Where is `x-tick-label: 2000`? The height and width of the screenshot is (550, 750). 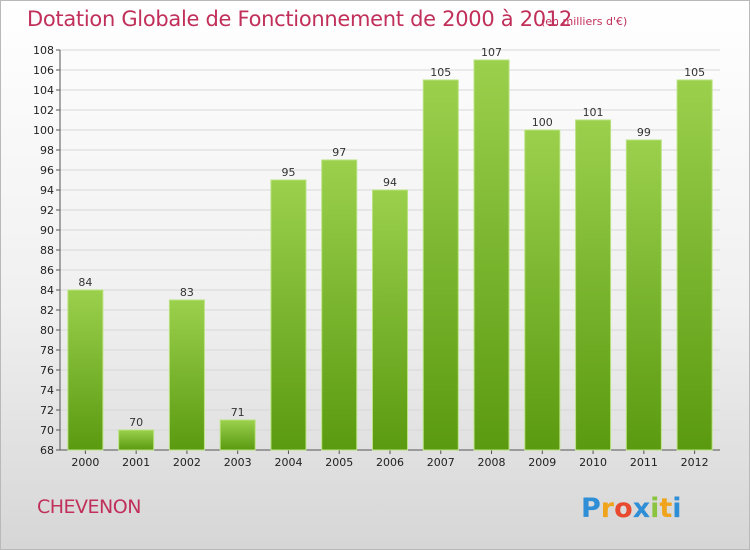
x-tick-label: 2000 is located at coordinates (85, 462).